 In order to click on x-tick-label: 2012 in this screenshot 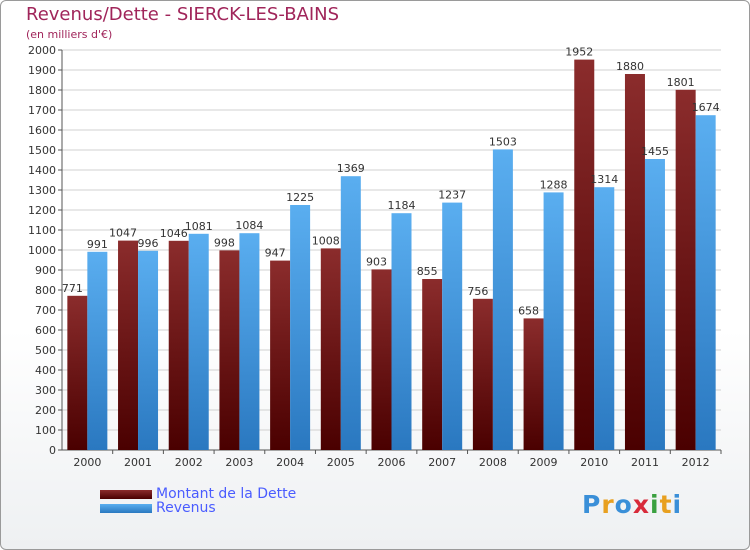, I will do `click(696, 462)`.